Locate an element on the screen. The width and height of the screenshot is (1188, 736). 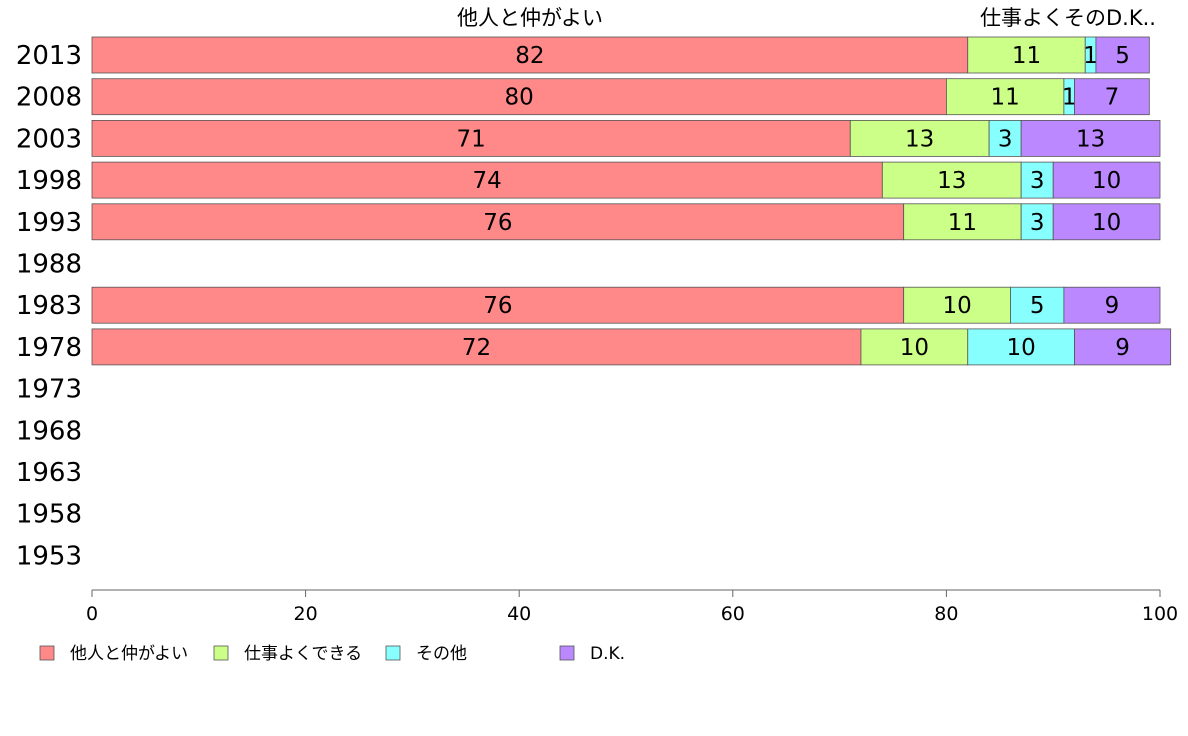
legend-label: その他 is located at coordinates (441, 654).